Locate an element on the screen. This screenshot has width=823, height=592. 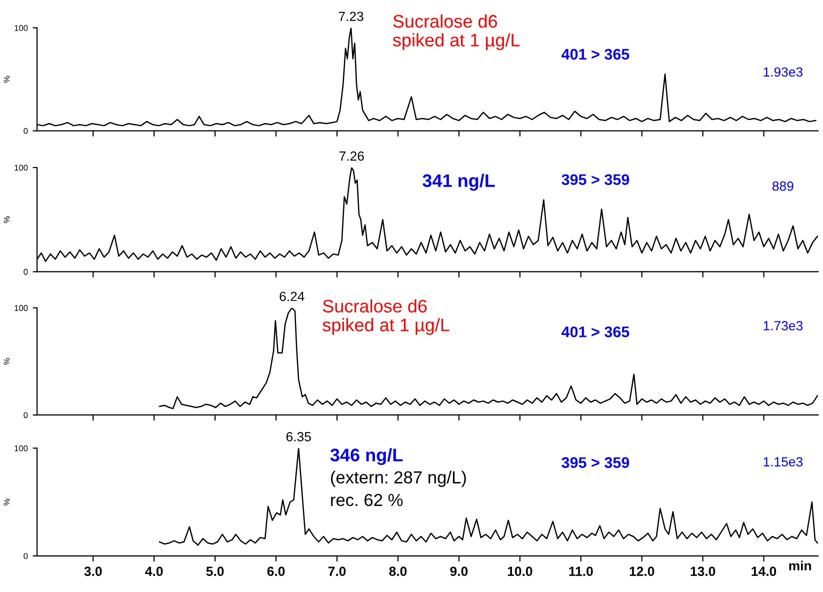
x-axis-title: min is located at coordinates (800, 565).